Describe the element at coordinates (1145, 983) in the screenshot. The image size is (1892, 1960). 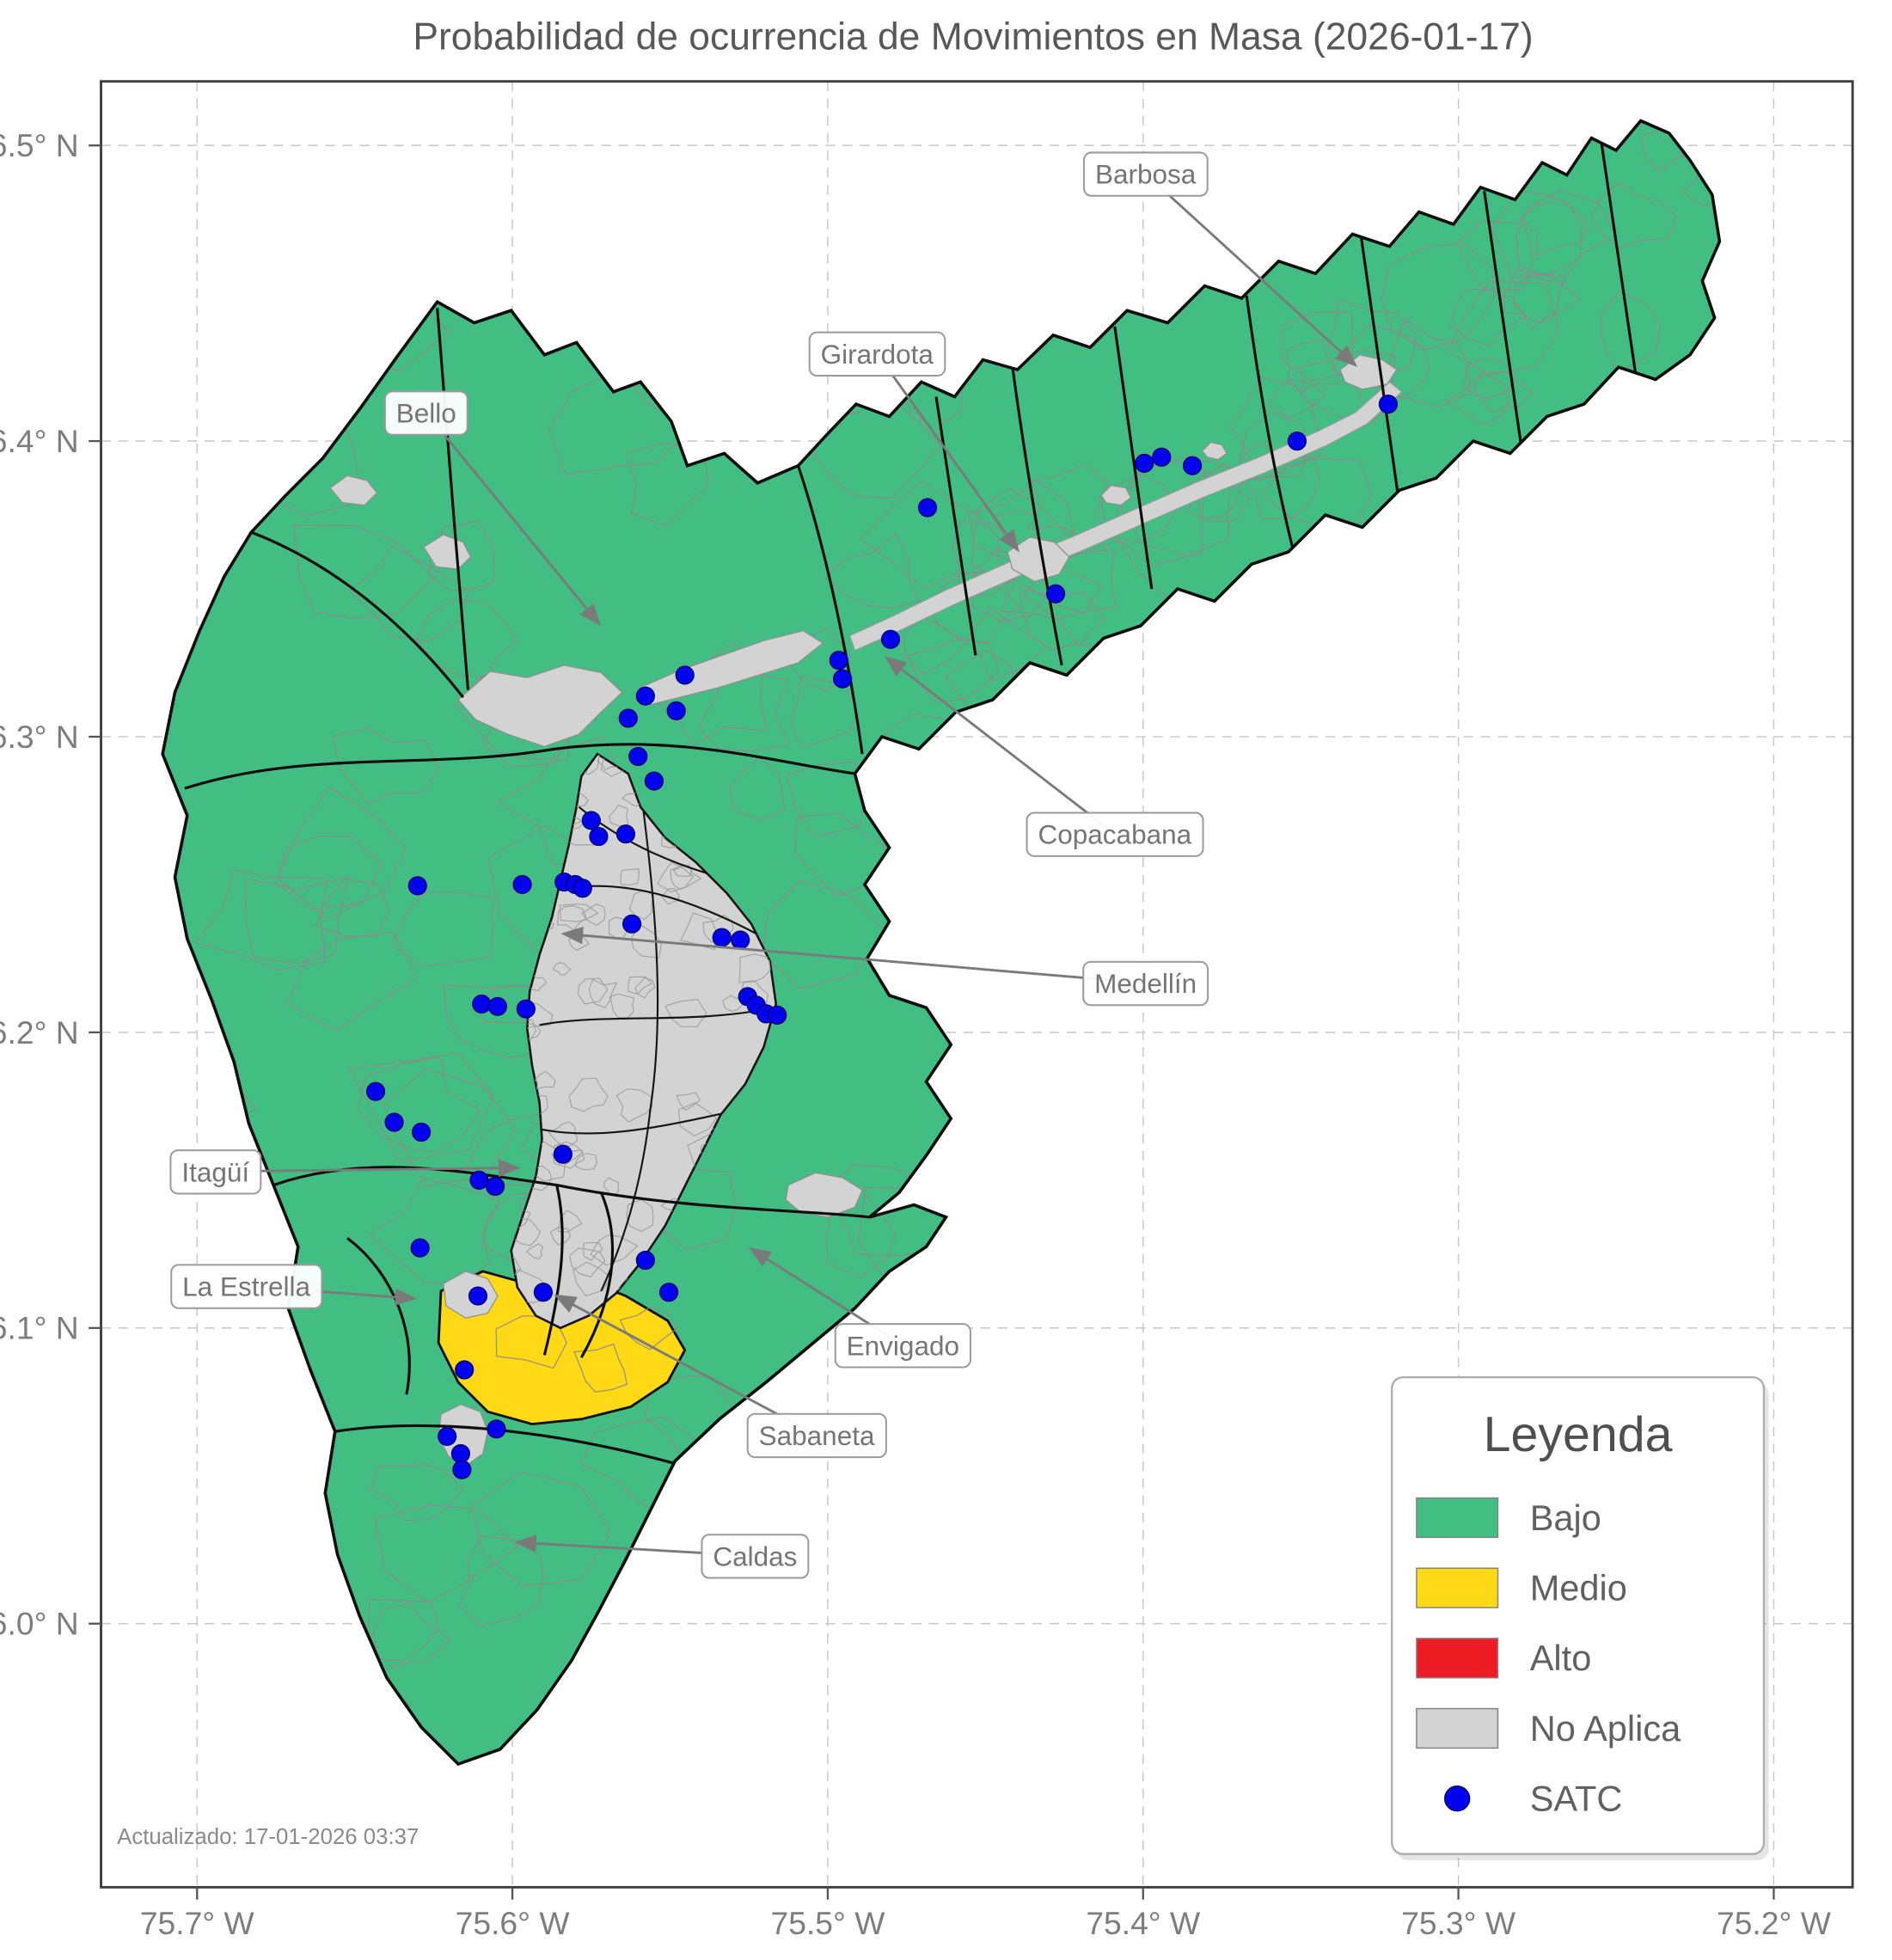
I see `annotation-box-medellin` at that location.